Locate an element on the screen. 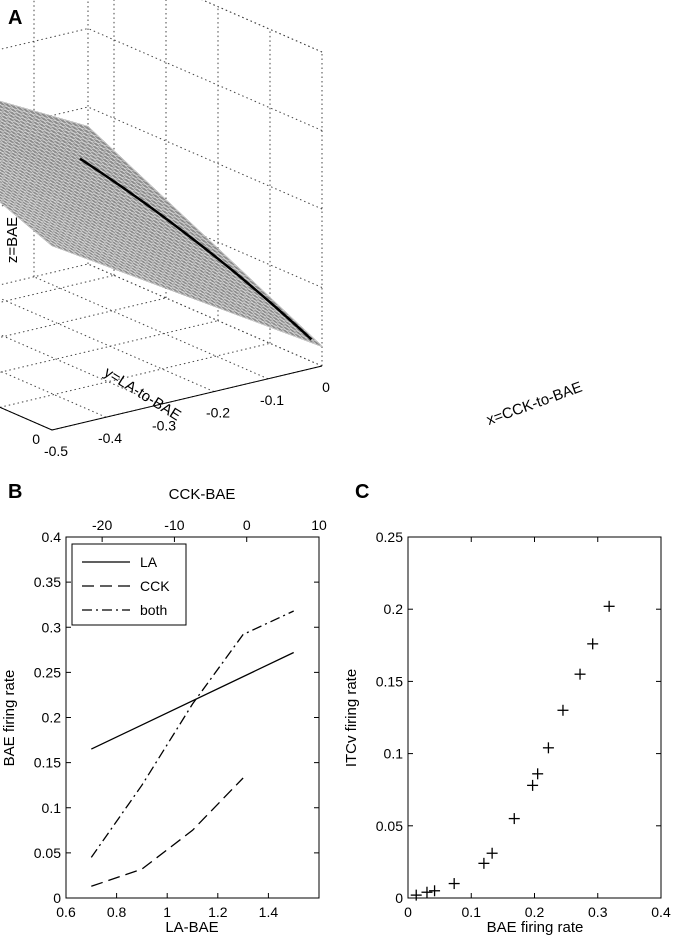  panel-a-y-tick-label: 0 is located at coordinates (36, 439).